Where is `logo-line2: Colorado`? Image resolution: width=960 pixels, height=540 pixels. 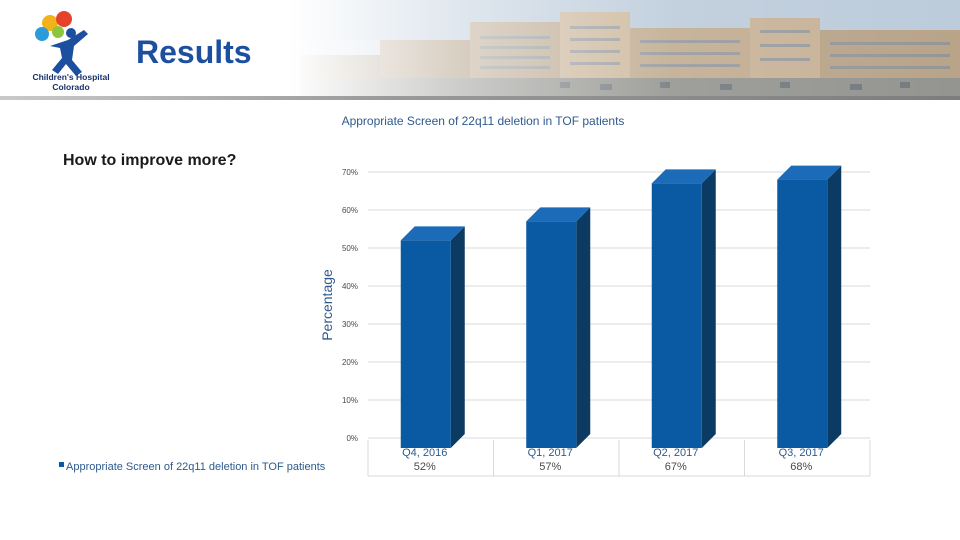
logo-line2: Colorado is located at coordinates (71, 87).